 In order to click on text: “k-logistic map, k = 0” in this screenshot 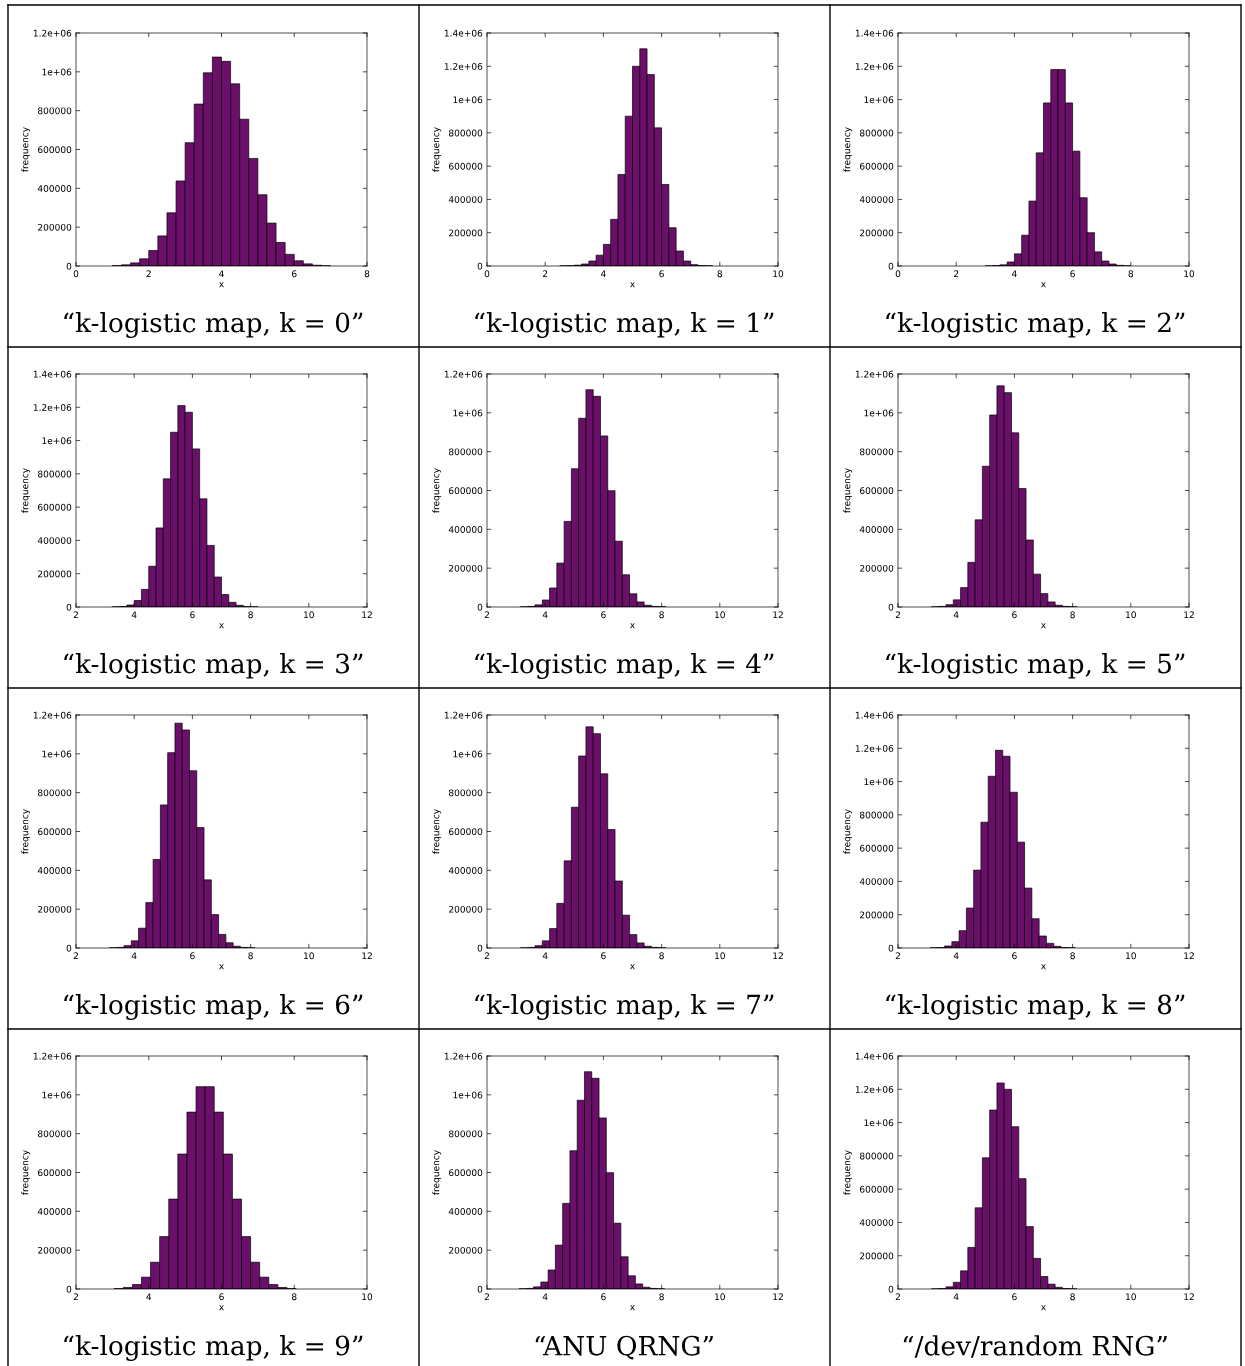, I will do `click(213, 325)`.